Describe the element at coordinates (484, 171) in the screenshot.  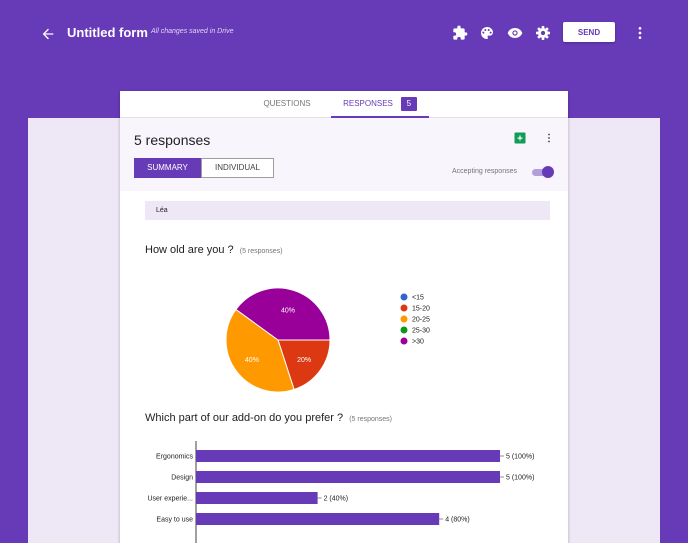
I see `accepting-responses-label: Accepting responses` at that location.